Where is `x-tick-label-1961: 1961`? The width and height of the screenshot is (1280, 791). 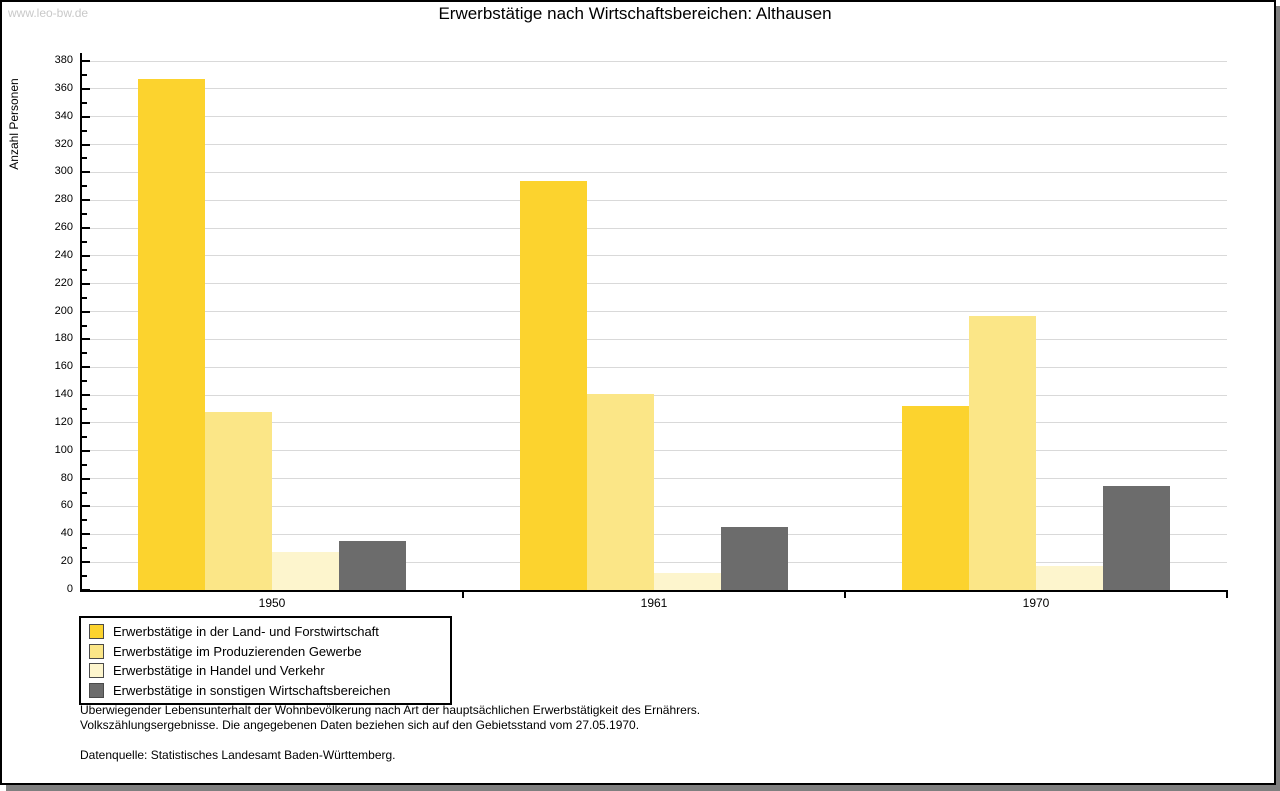
x-tick-label-1961: 1961 is located at coordinates (654, 603).